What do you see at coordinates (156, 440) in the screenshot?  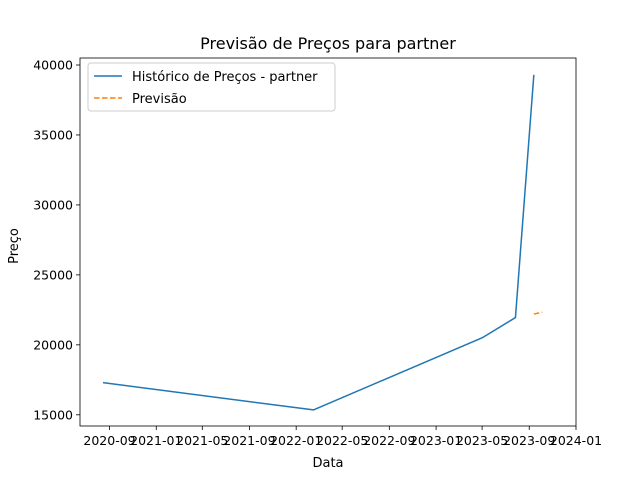 I see `x-tick-label: 2021-01` at bounding box center [156, 440].